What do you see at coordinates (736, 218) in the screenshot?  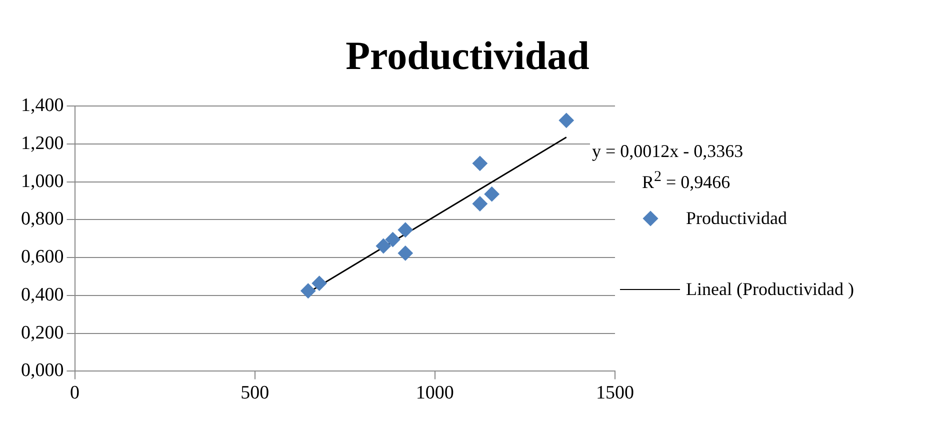 I see `legend-label: Productividad` at bounding box center [736, 218].